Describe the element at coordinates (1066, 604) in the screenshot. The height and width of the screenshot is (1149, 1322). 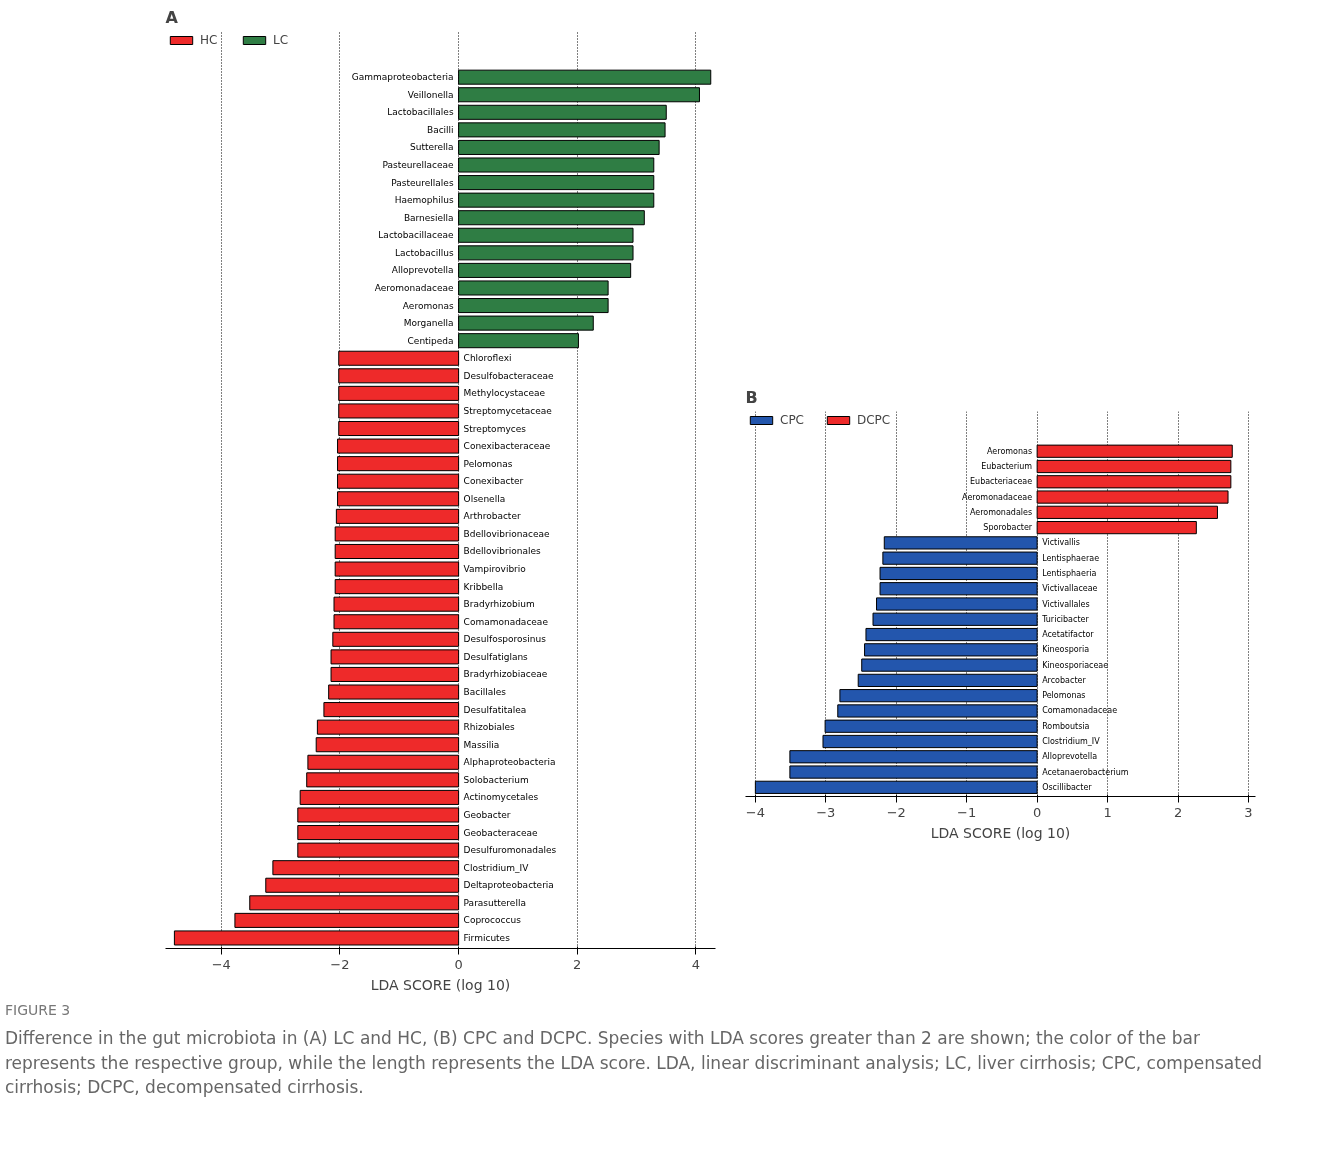
I see `category-label: Victivallales` at that location.